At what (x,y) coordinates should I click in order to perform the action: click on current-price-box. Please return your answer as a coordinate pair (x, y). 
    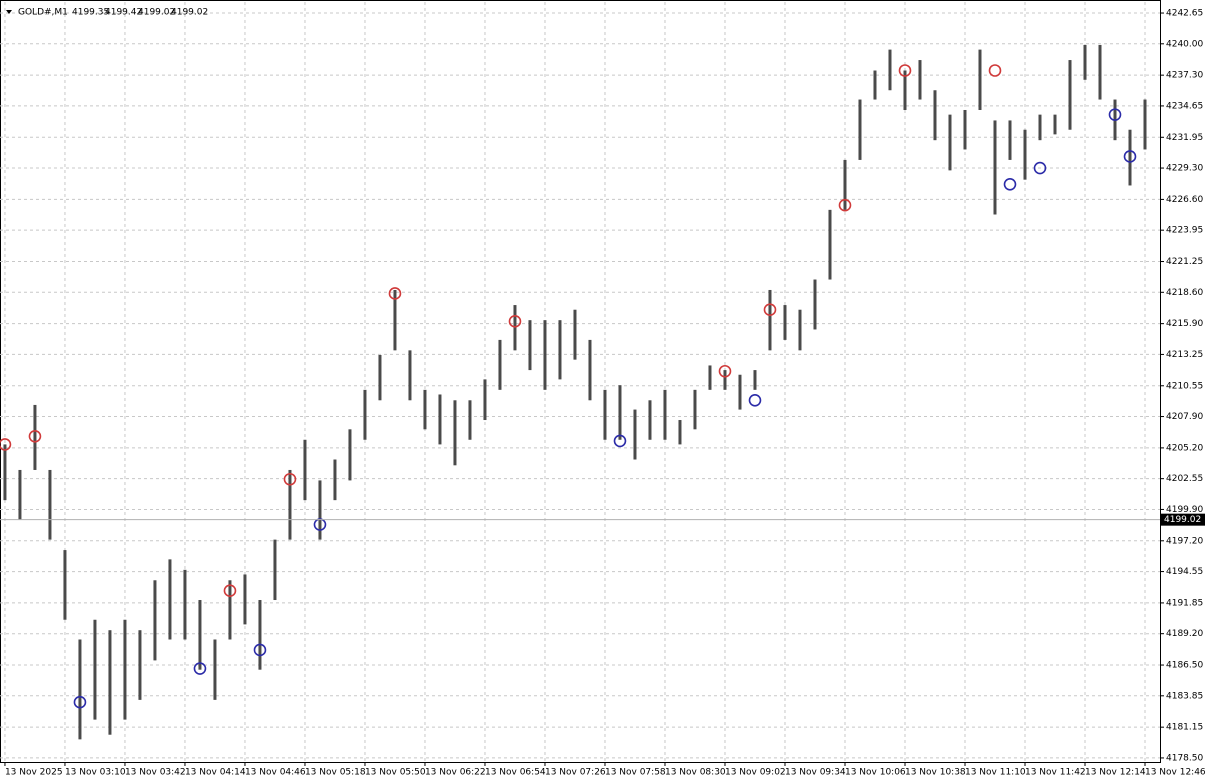
    Looking at the image, I should click on (1183, 519).